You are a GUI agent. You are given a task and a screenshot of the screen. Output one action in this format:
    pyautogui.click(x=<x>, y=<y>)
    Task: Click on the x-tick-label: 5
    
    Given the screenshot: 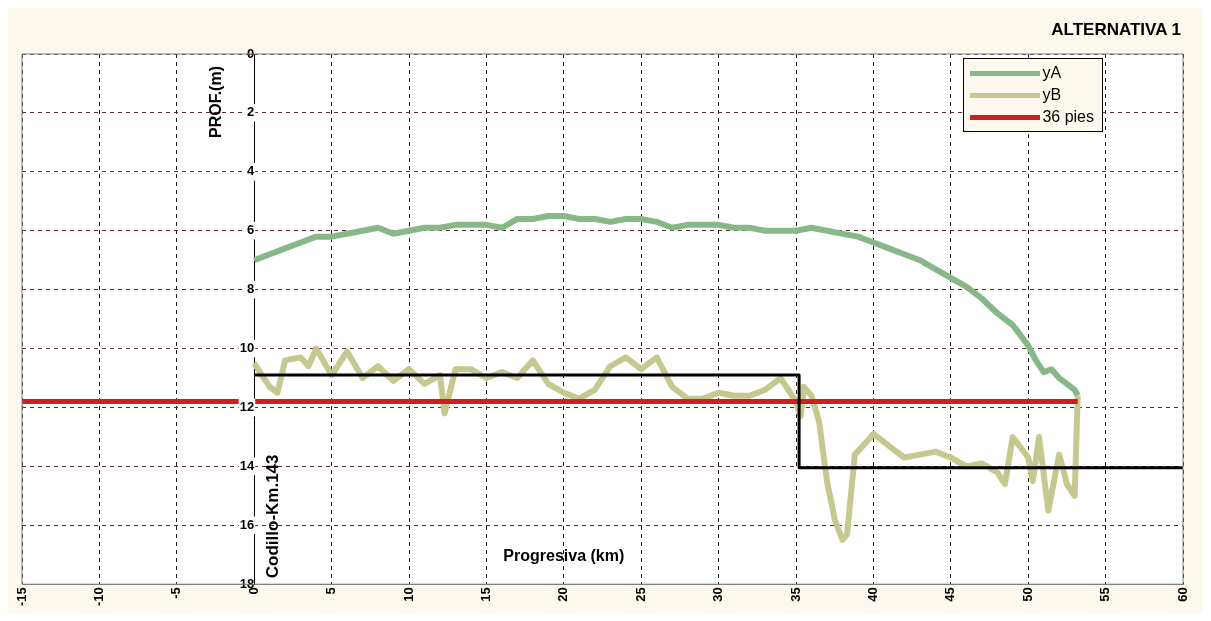 What is the action you would take?
    pyautogui.click(x=331, y=591)
    